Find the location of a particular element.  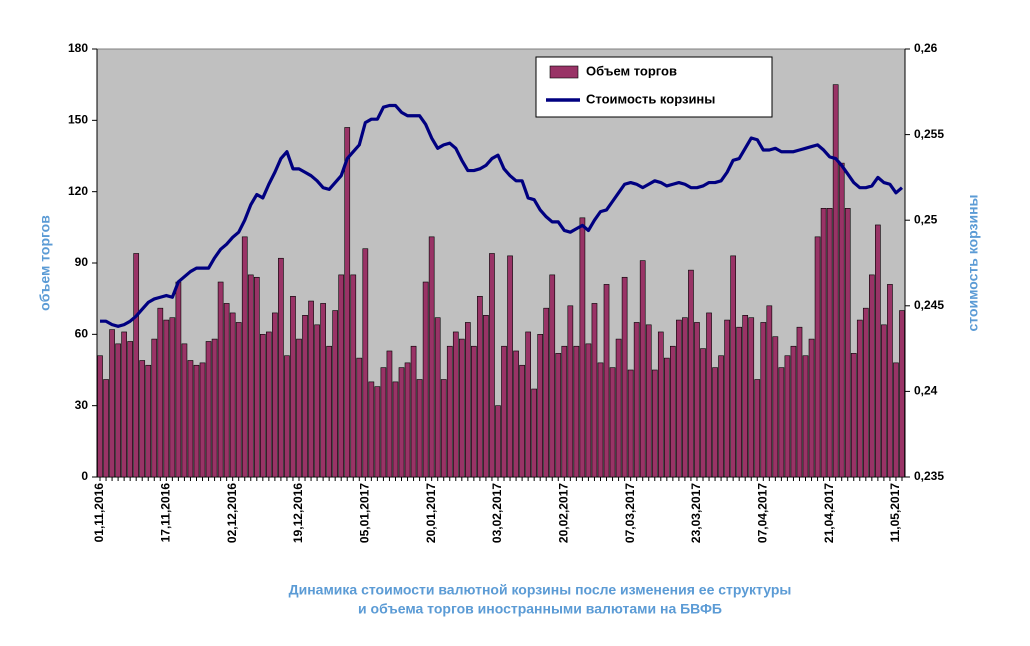

y2-tick-label: 0,24 is located at coordinates (926, 391).